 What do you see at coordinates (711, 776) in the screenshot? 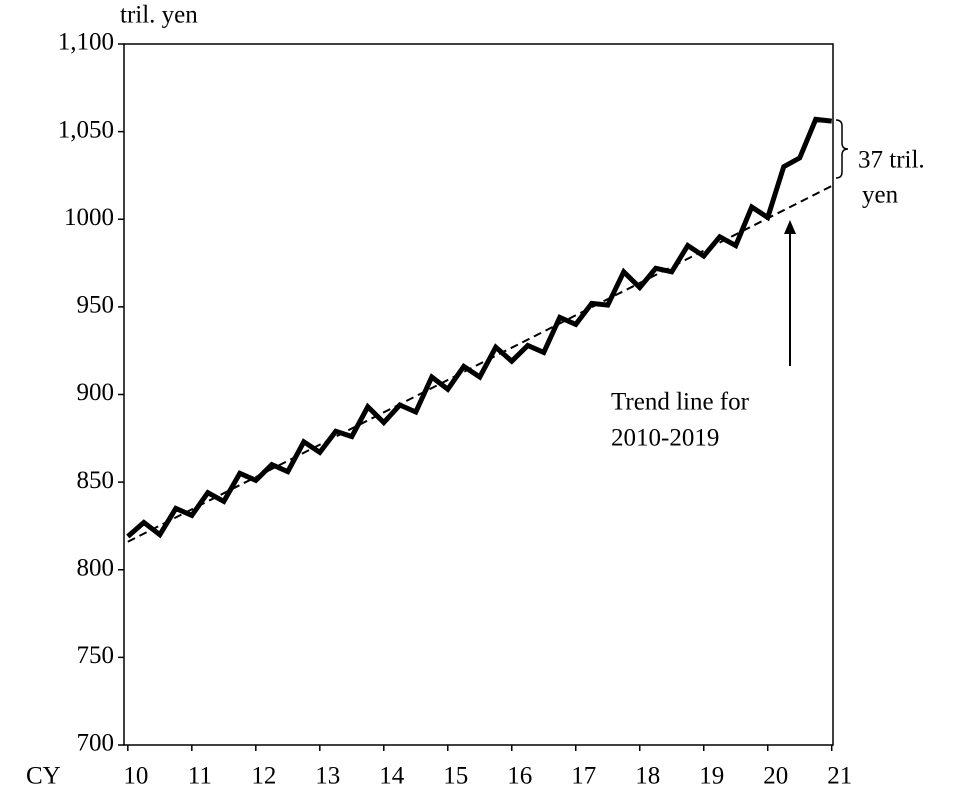
I see `x-tick-label: 19` at bounding box center [711, 776].